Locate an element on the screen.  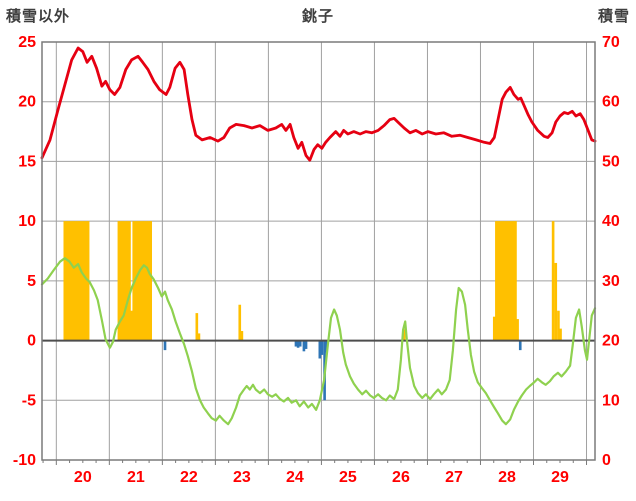
y-axis-right-ticks: 70 60 50 40 30 20 10 0 is located at coordinates (611, 251).